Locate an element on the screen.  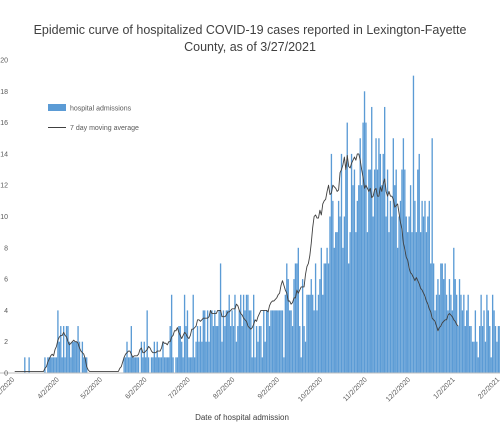
y-tick-label: 6 is located at coordinates (6, 280).